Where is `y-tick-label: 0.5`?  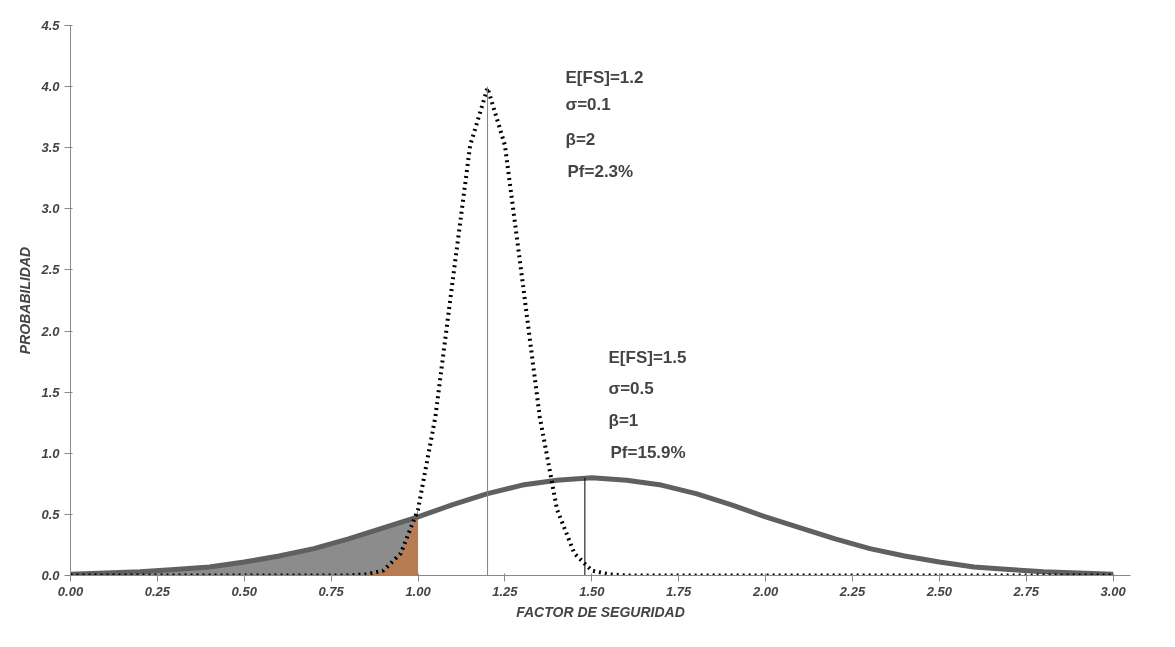 y-tick-label: 0.5 is located at coordinates (51, 514).